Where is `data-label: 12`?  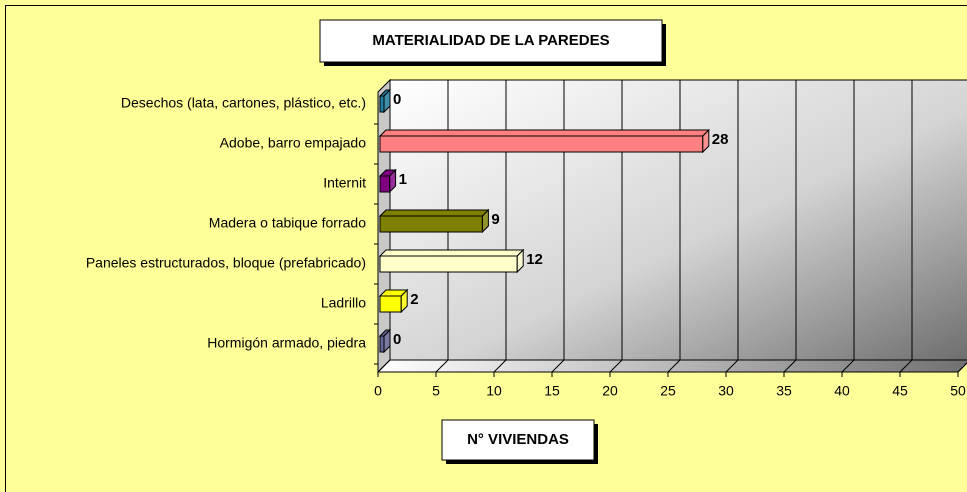 data-label: 12 is located at coordinates (534, 259).